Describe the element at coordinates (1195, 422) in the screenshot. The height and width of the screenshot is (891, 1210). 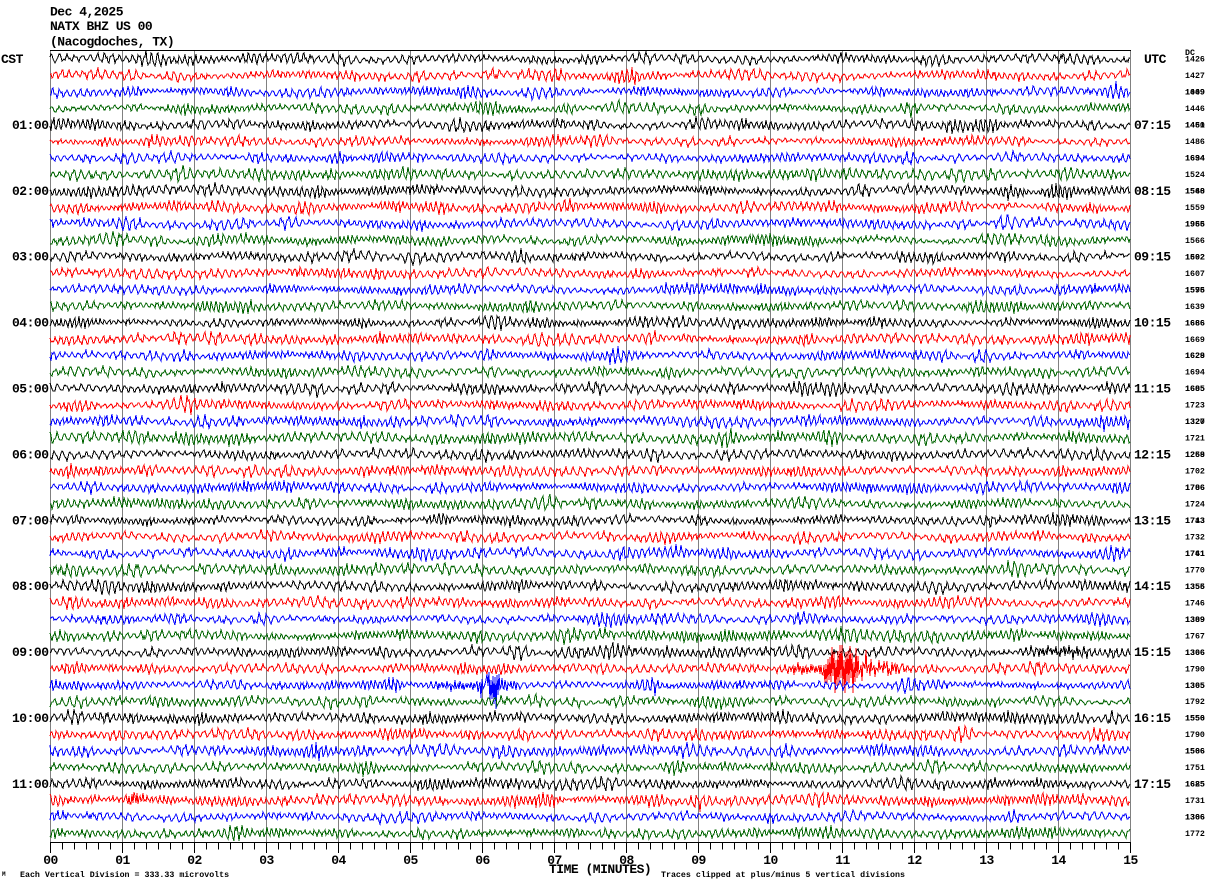
I see `svg-text: 1327` at that location.